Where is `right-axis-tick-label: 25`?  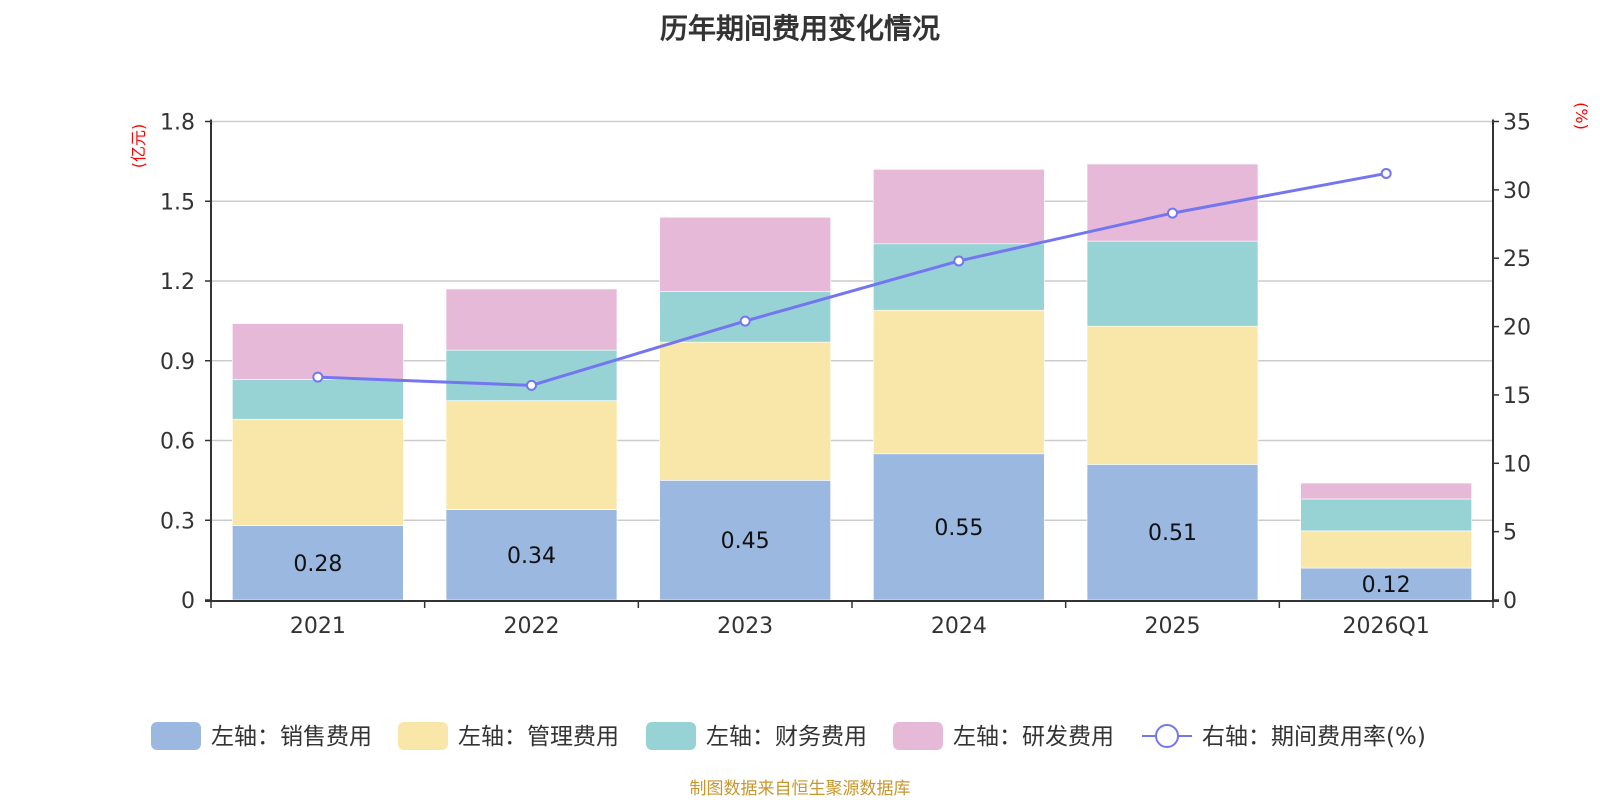 right-axis-tick-label: 25 is located at coordinates (1517, 259).